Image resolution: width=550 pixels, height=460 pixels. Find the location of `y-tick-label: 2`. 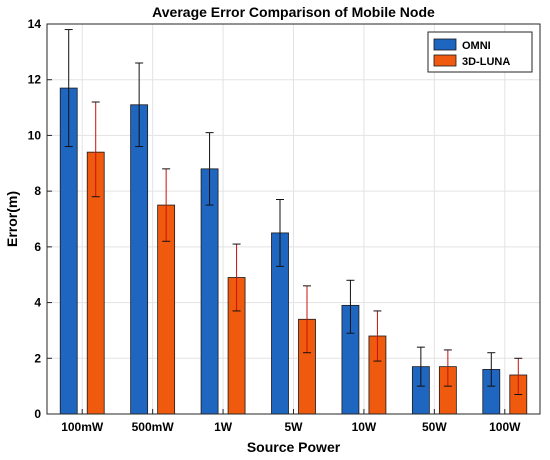

y-tick-label: 2 is located at coordinates (37, 358).